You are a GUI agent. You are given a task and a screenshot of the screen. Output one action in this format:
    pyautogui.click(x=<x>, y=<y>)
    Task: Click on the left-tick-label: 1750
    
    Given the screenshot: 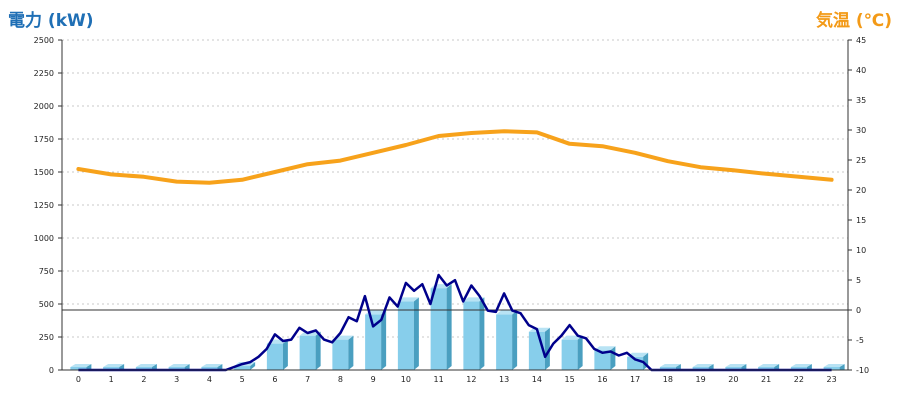 What is the action you would take?
    pyautogui.click(x=44, y=139)
    